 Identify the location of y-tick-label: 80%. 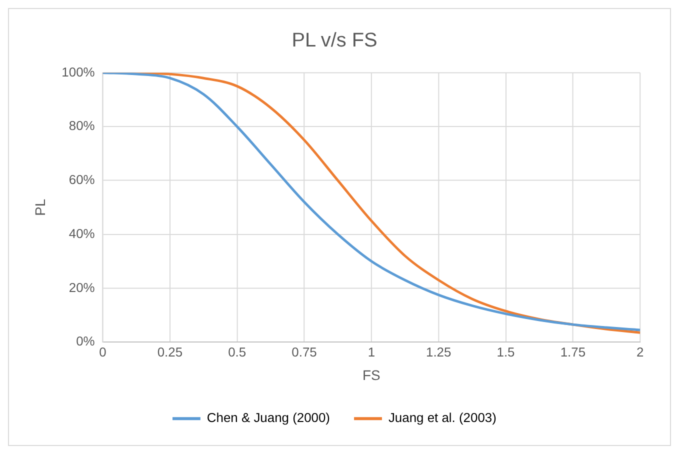
(82, 126).